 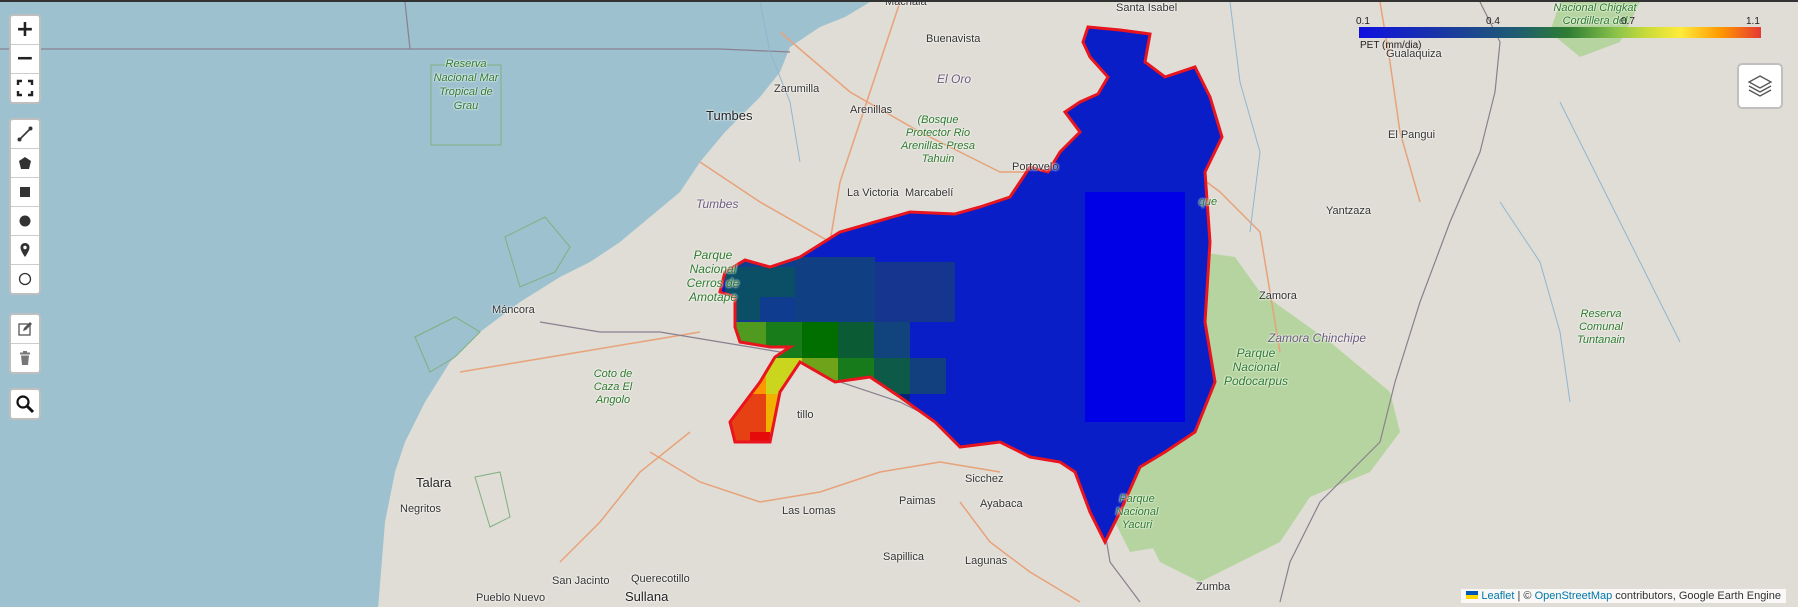 What do you see at coordinates (1472, 595) in the screenshot?
I see `ukraine-flag-icon` at bounding box center [1472, 595].